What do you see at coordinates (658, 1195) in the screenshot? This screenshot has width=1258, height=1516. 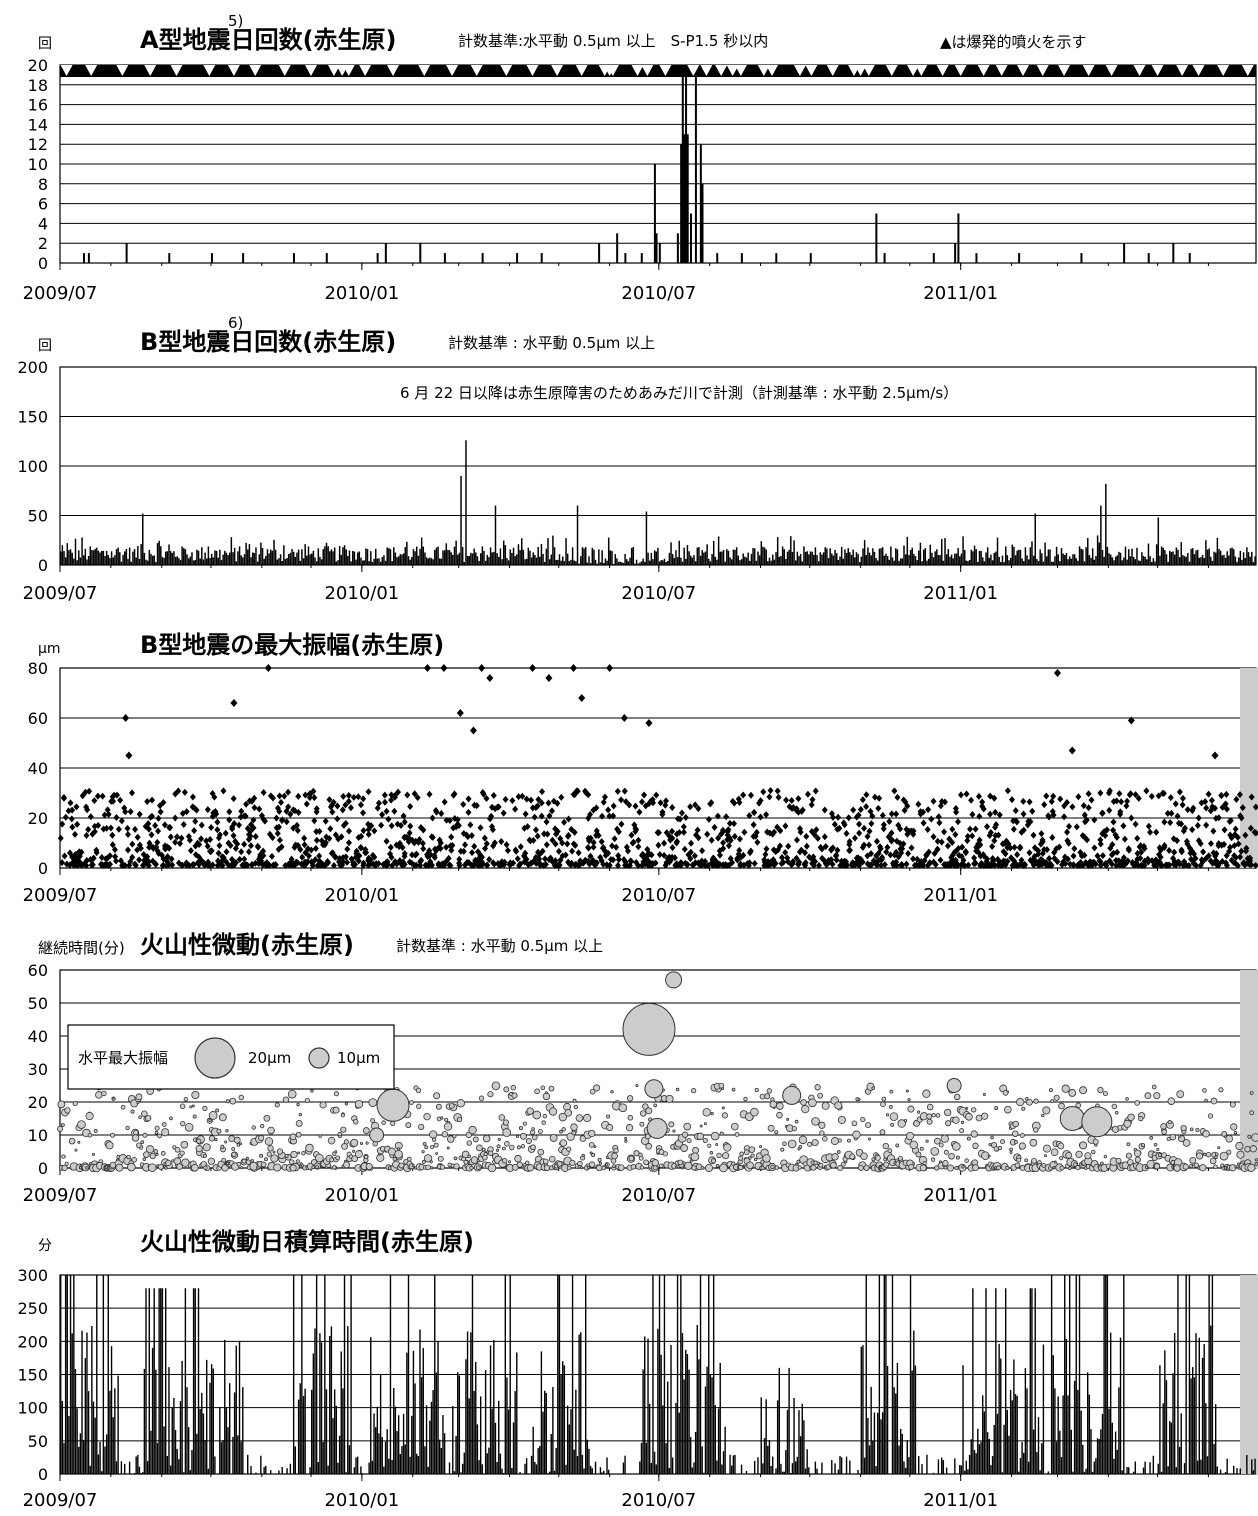 I see `x-tick-label: 2010/07` at bounding box center [658, 1195].